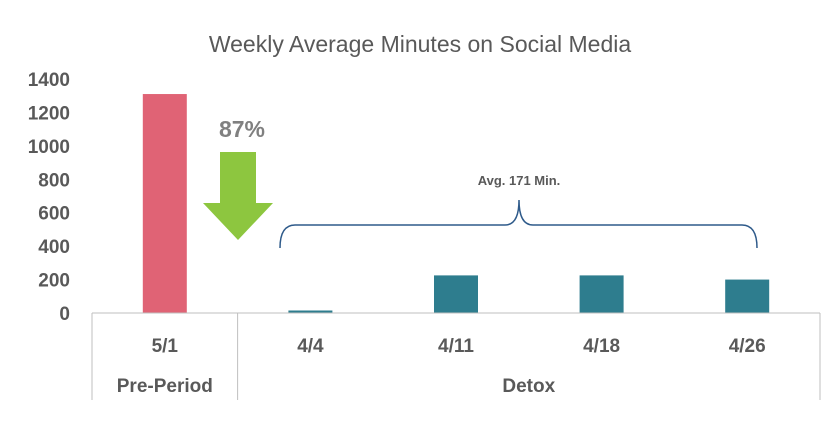 This screenshot has height=445, width=839. I want to click on y-tick-label: 600, so click(54, 214).